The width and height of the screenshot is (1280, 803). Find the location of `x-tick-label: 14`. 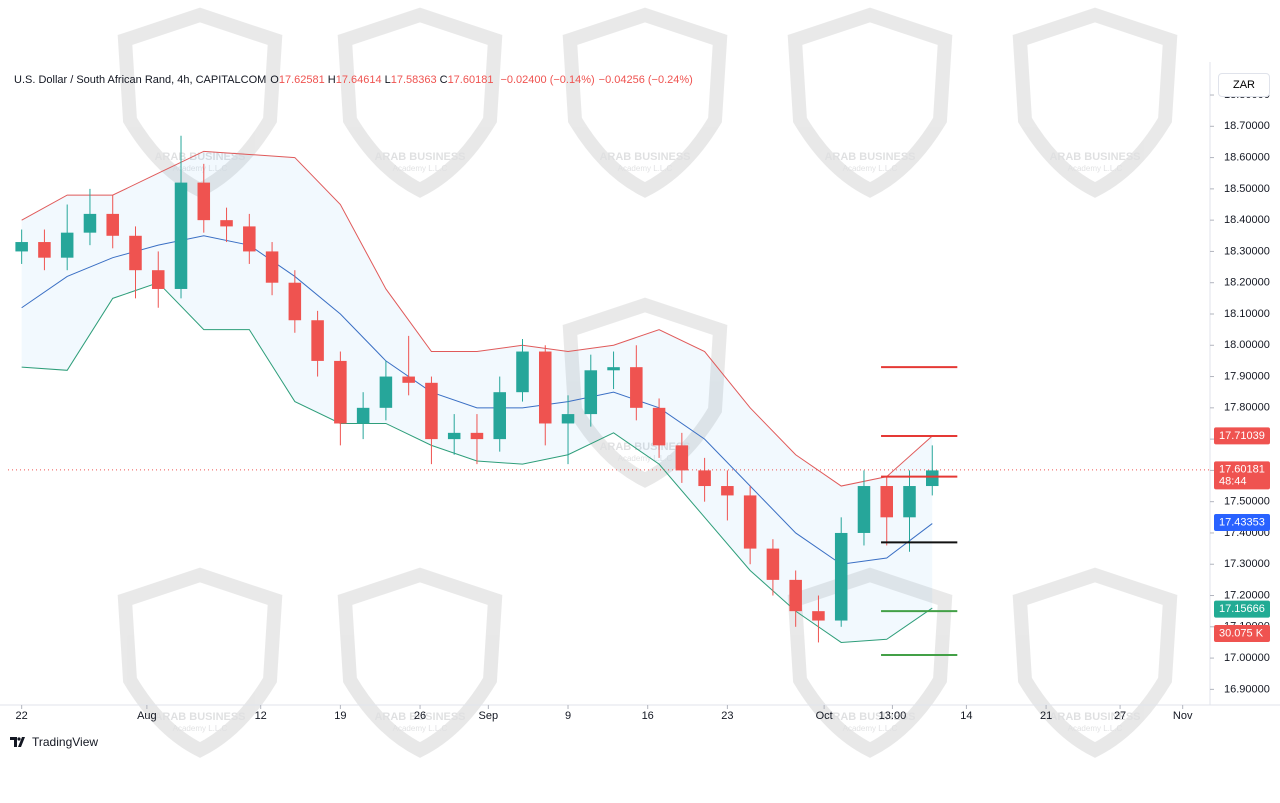

x-tick-label: 14 is located at coordinates (966, 716).